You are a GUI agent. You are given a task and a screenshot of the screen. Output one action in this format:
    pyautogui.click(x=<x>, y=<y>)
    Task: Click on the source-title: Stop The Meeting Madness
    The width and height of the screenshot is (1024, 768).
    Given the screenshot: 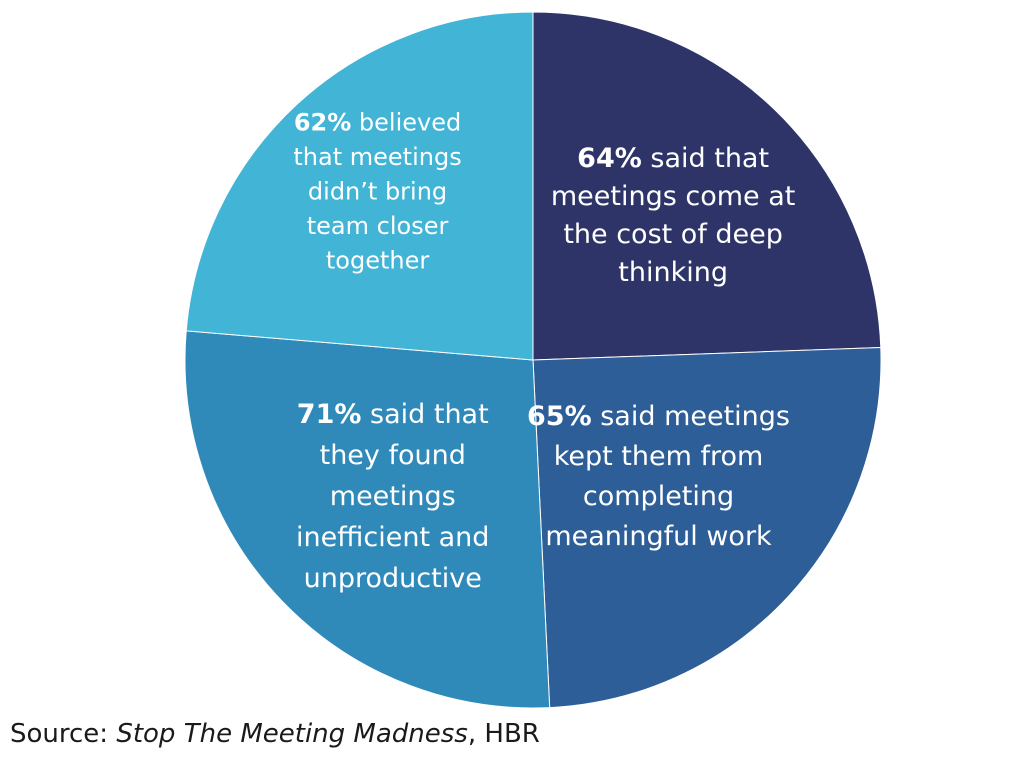 What is the action you would take?
    pyautogui.click(x=292, y=734)
    